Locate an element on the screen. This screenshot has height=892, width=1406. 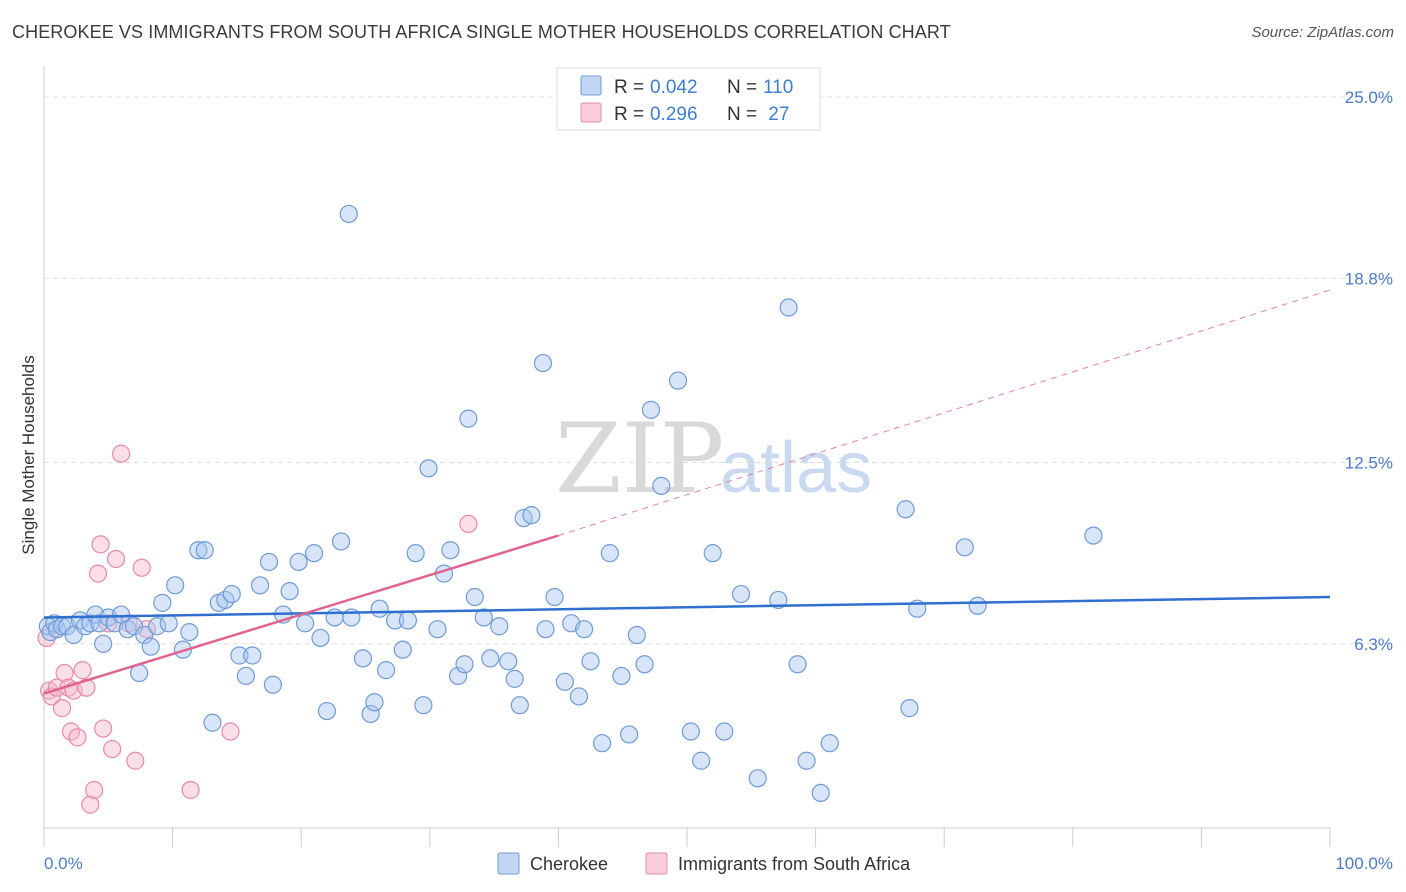
legend-n-label-south-africa: N = is located at coordinates (742, 114).